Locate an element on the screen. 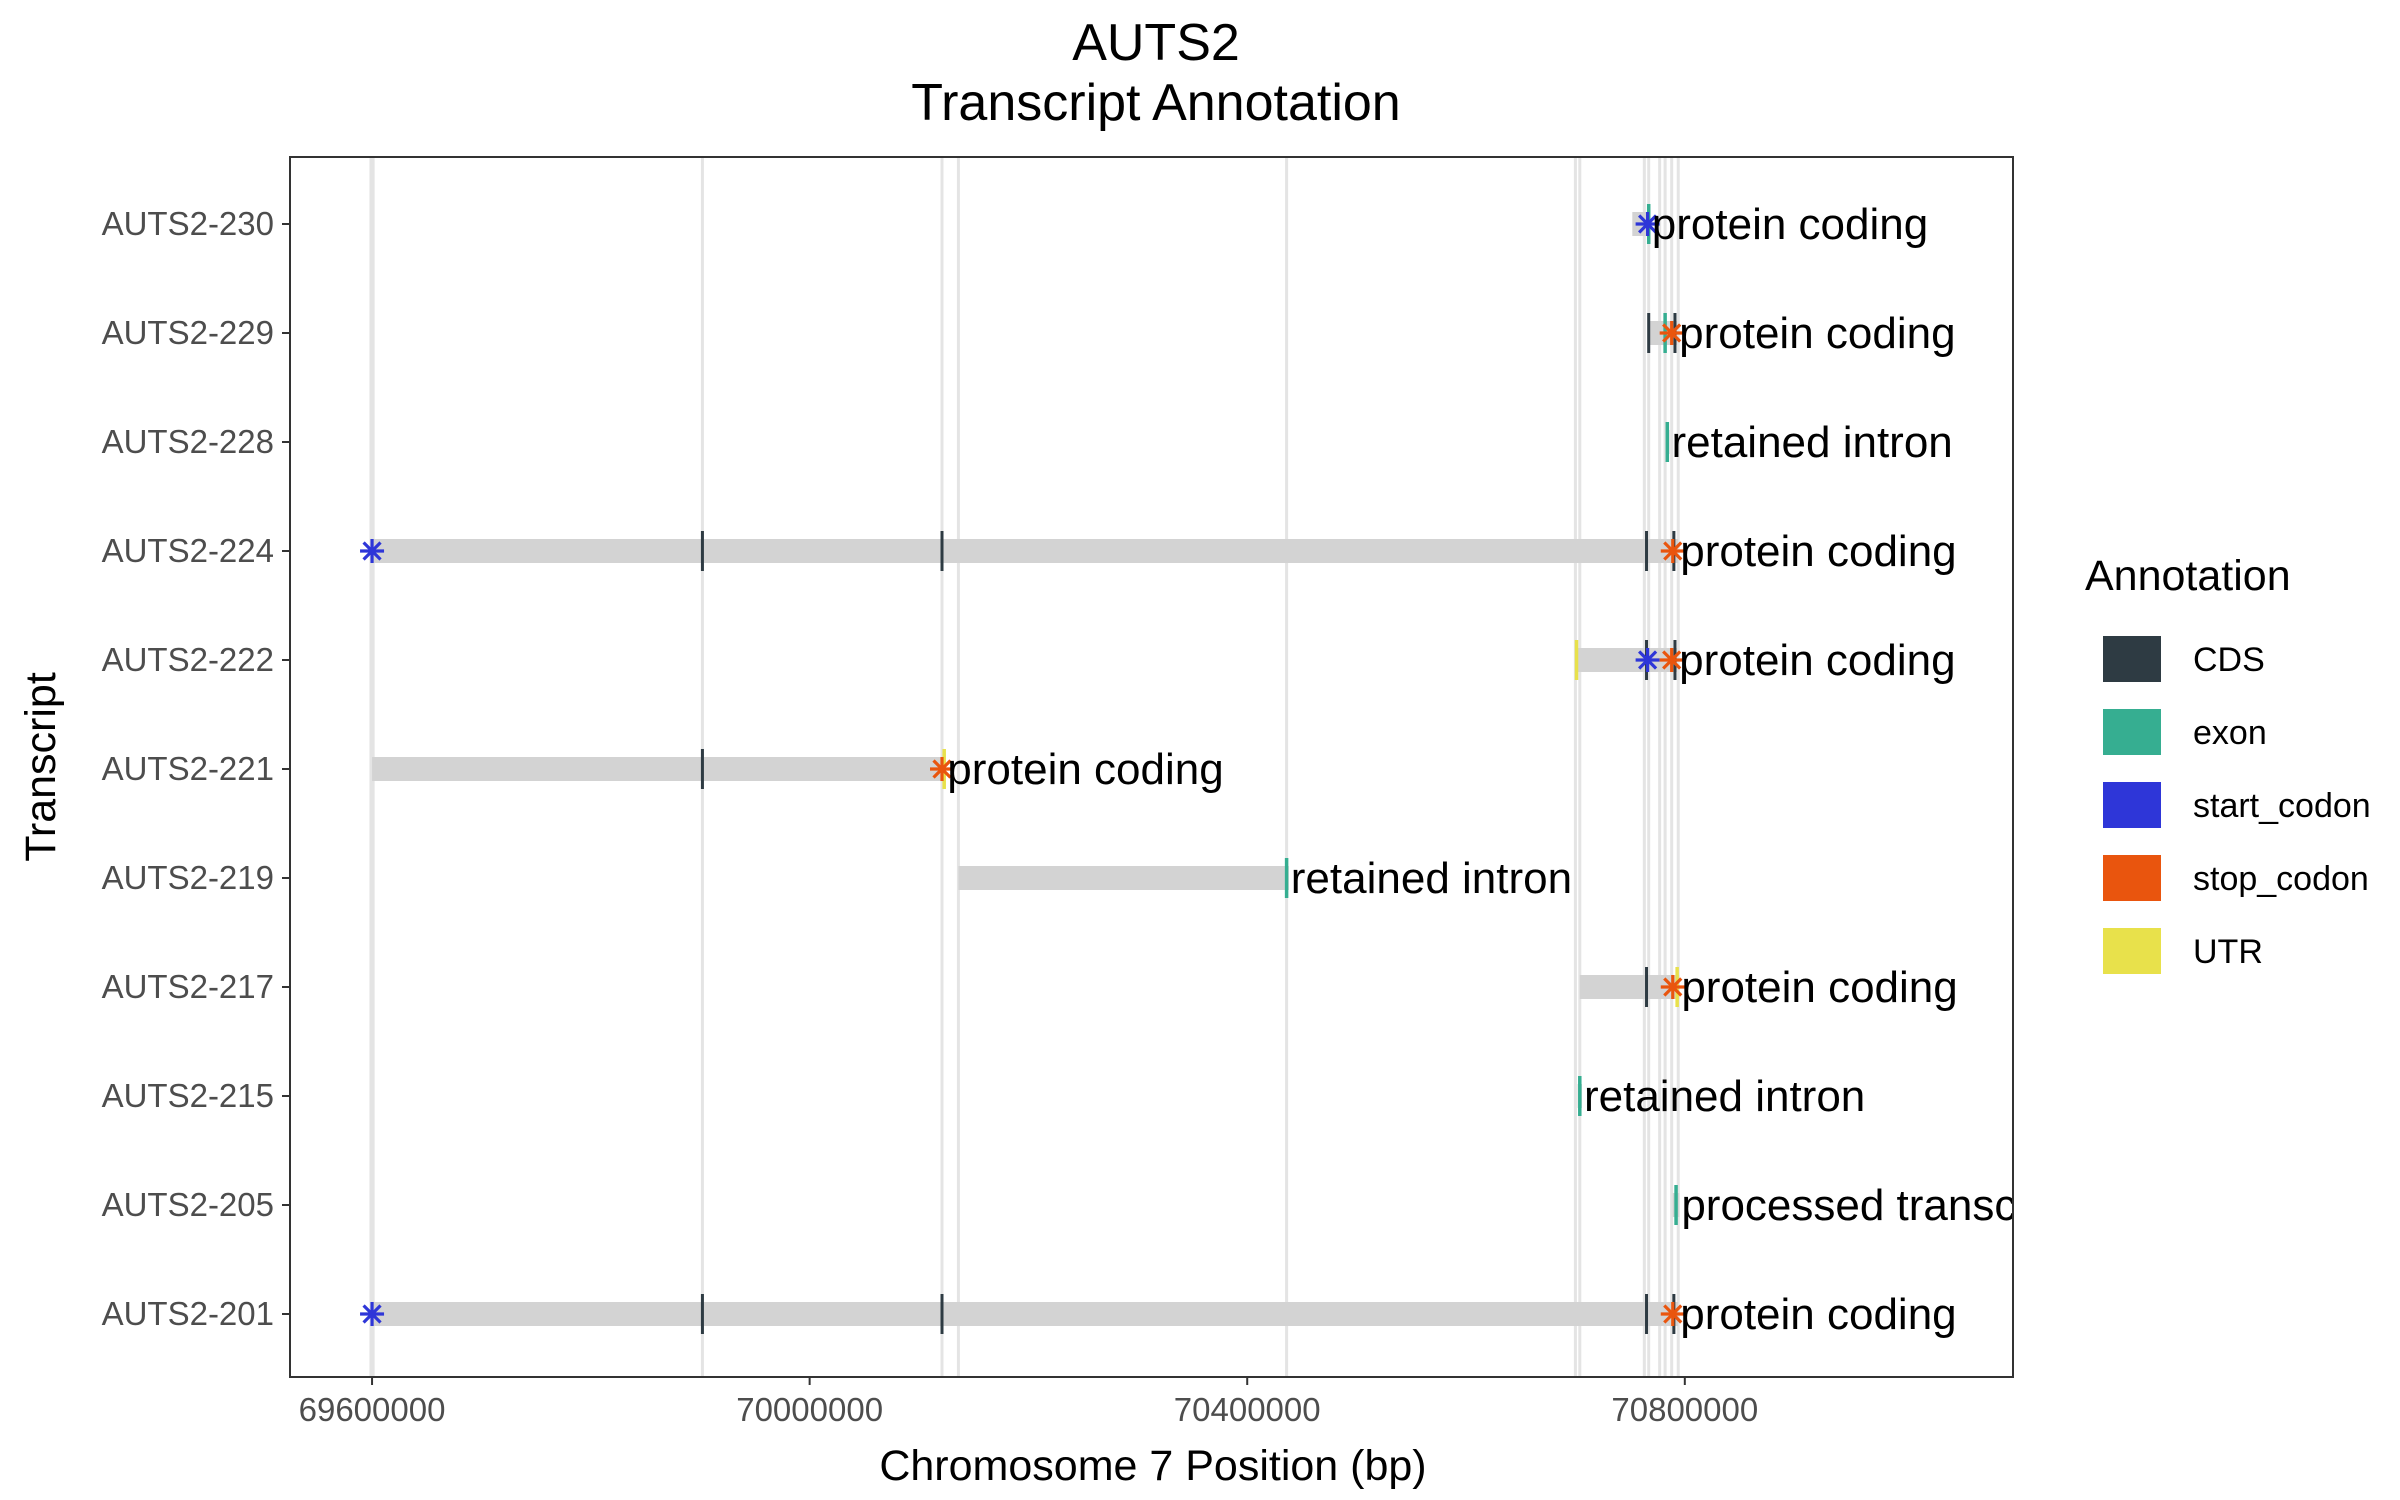 The width and height of the screenshot is (2400, 1500). y-tick-label: AUTS2-222 is located at coordinates (188, 659).